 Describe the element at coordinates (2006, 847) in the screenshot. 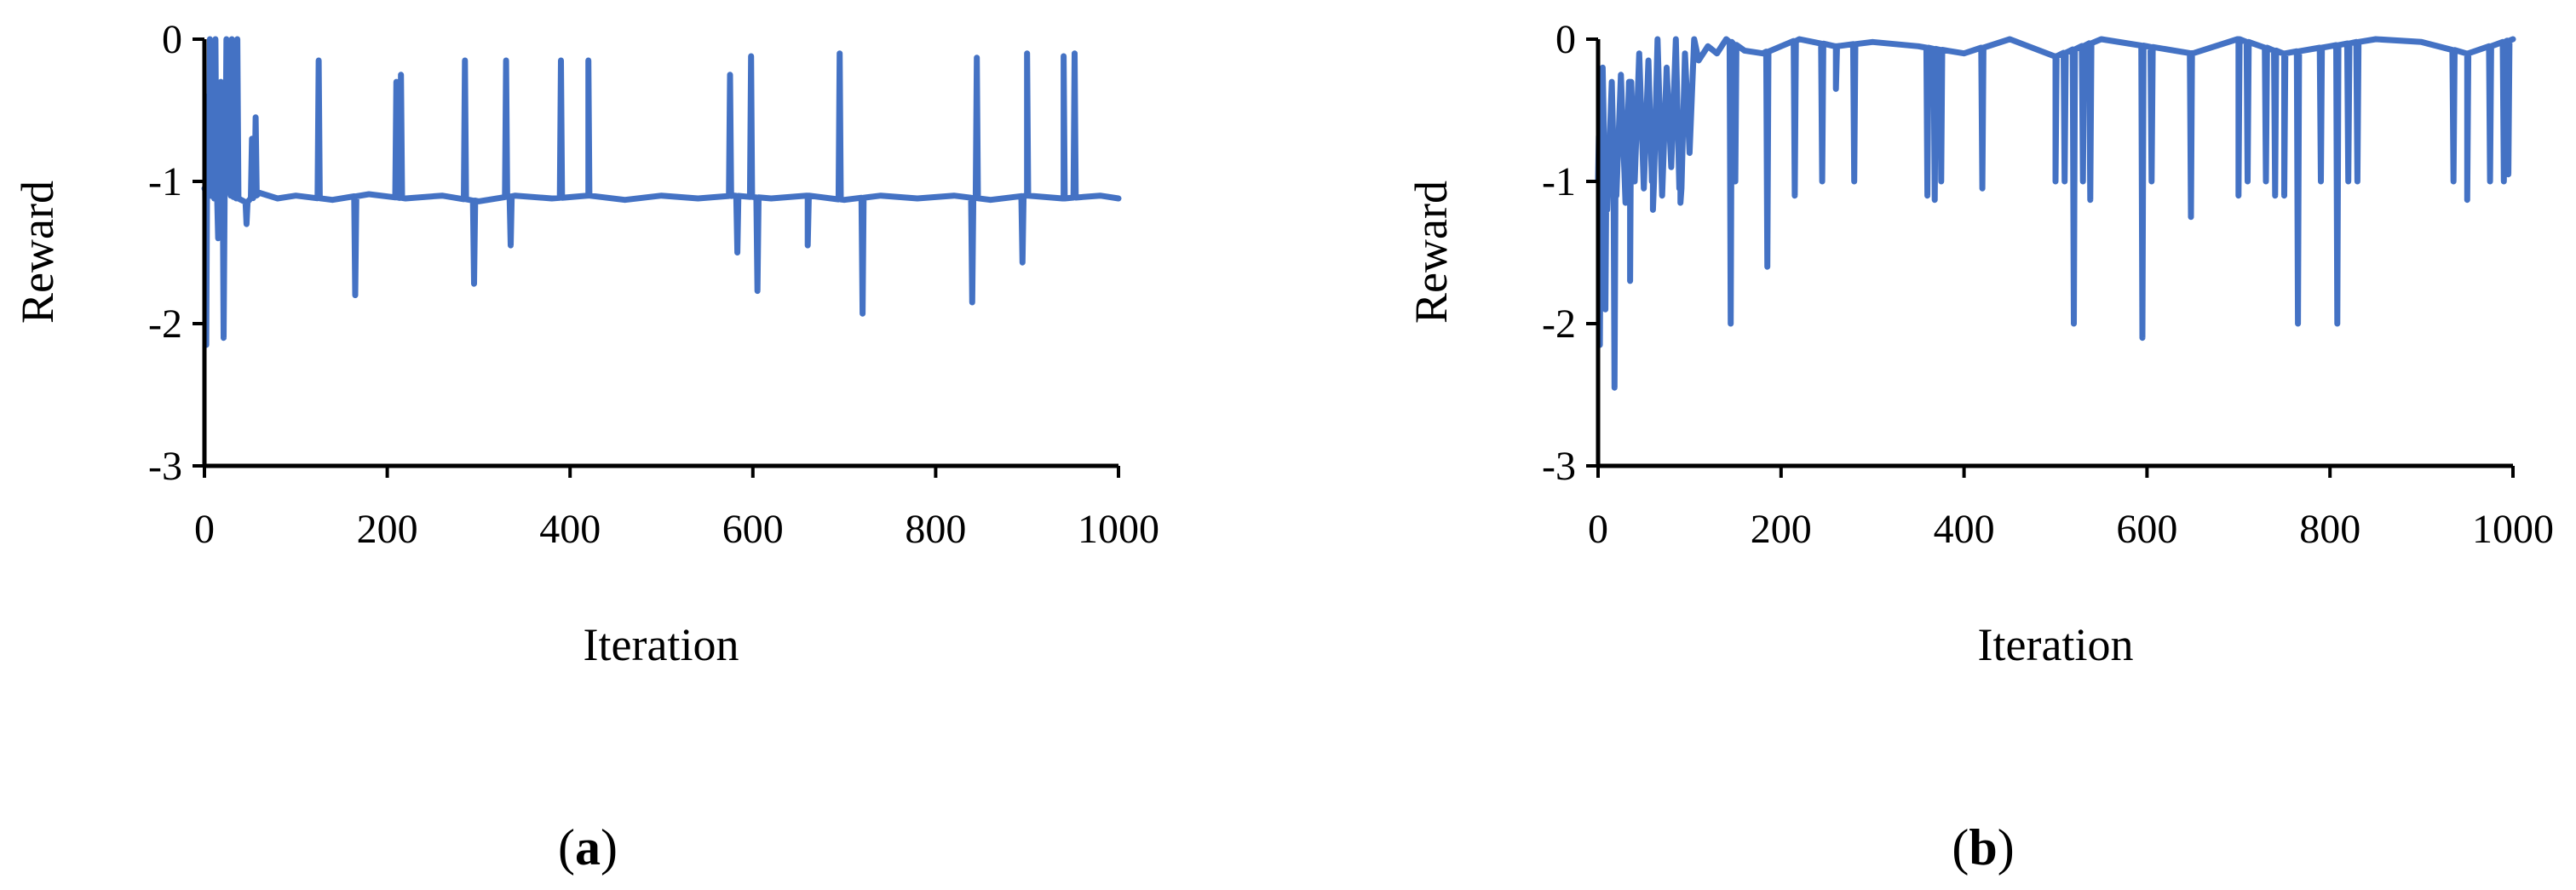

I see `chart-b-caption-close: )` at that location.